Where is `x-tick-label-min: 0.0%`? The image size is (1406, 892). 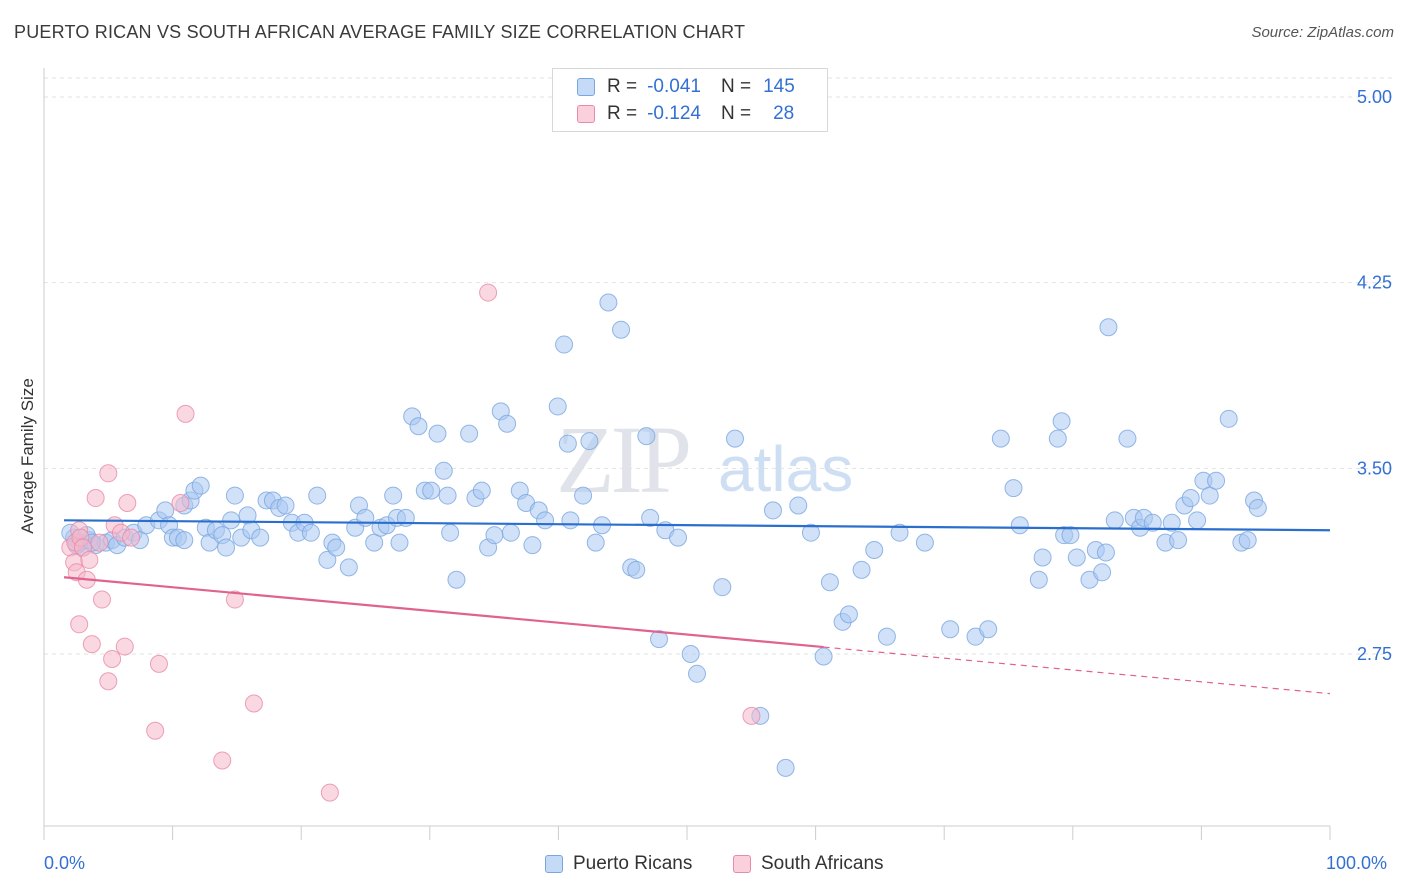
x-tick-label-min: 0.0% is located at coordinates (65, 863).